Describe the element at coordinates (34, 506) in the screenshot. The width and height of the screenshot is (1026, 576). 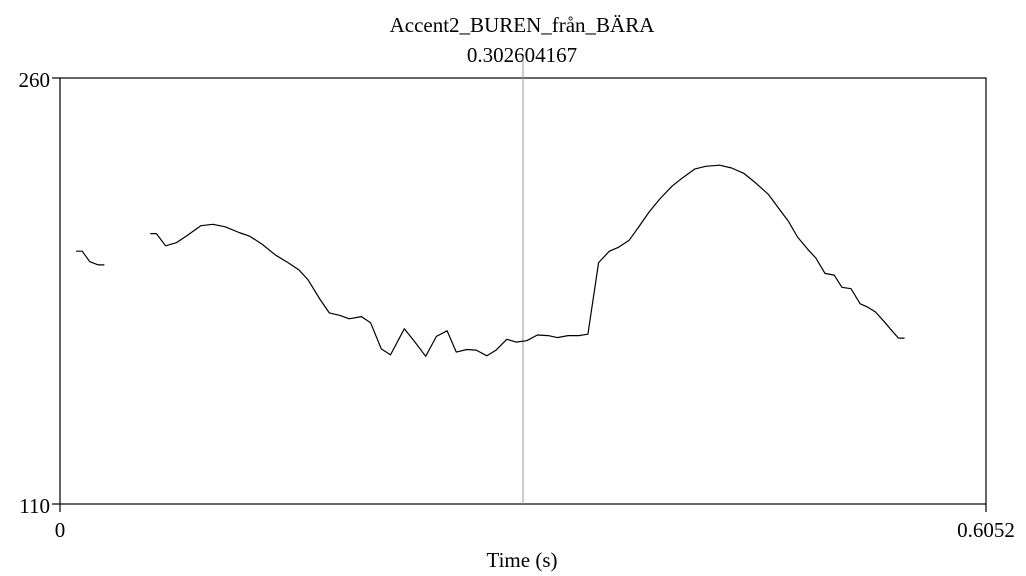
I see `y-tick-label-min: 110` at that location.